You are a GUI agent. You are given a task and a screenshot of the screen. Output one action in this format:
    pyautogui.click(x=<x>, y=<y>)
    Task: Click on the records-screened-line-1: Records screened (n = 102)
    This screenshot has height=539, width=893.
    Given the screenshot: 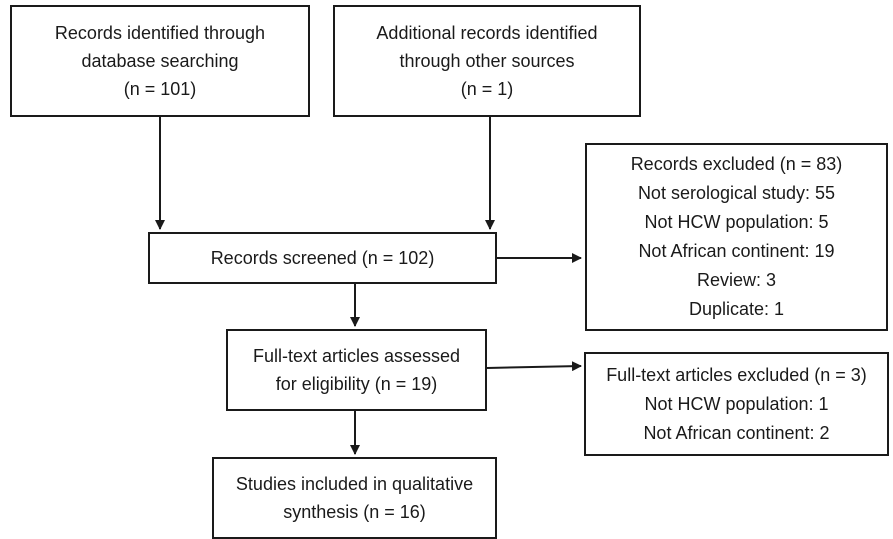 What is the action you would take?
    pyautogui.click(x=322, y=258)
    